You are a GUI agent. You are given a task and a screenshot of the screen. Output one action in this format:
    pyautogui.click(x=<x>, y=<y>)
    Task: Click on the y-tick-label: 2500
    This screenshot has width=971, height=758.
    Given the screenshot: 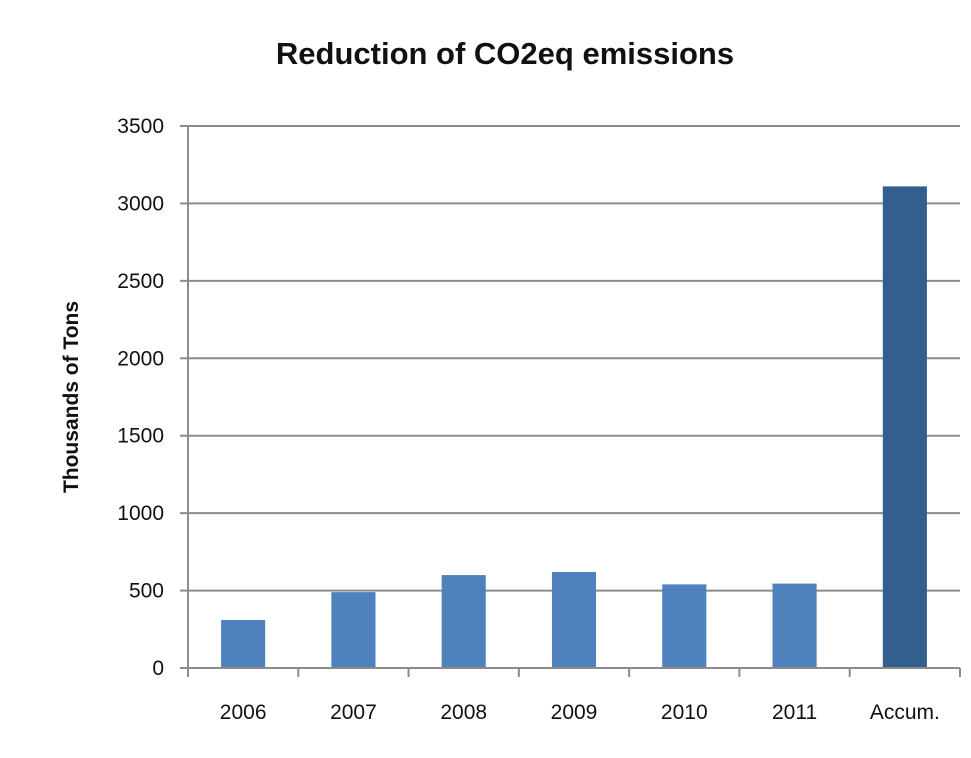 What is the action you would take?
    pyautogui.click(x=140, y=281)
    